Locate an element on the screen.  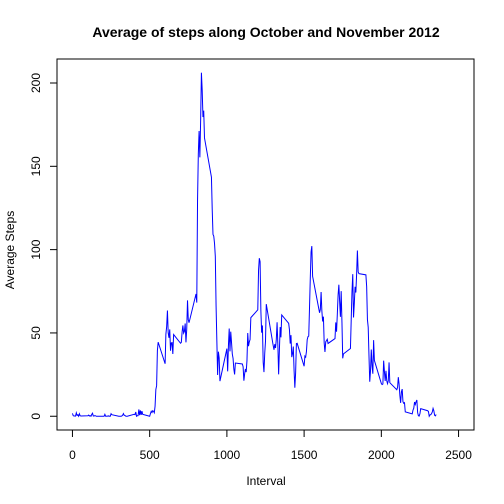
y-axis-label: Average Steps is located at coordinates (10, 250).